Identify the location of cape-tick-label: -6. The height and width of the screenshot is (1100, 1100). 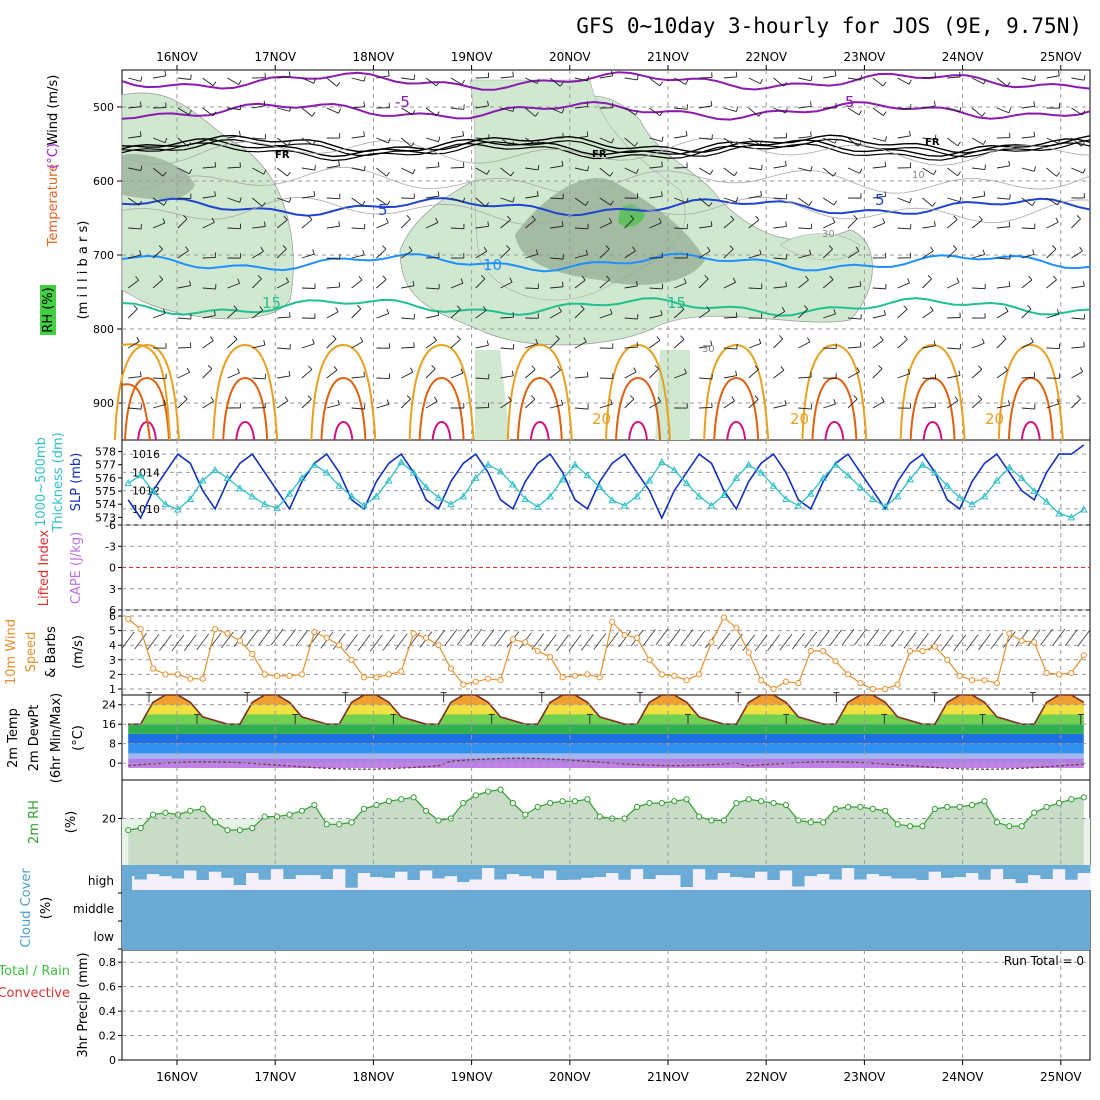
(110, 525).